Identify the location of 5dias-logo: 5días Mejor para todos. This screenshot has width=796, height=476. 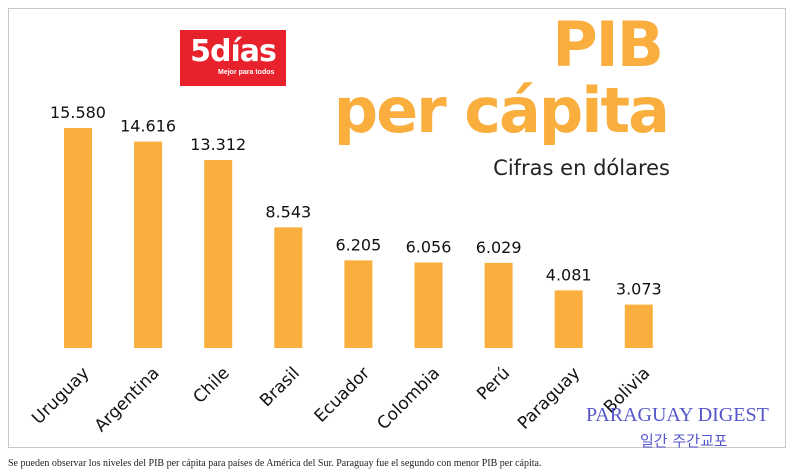
(233, 58).